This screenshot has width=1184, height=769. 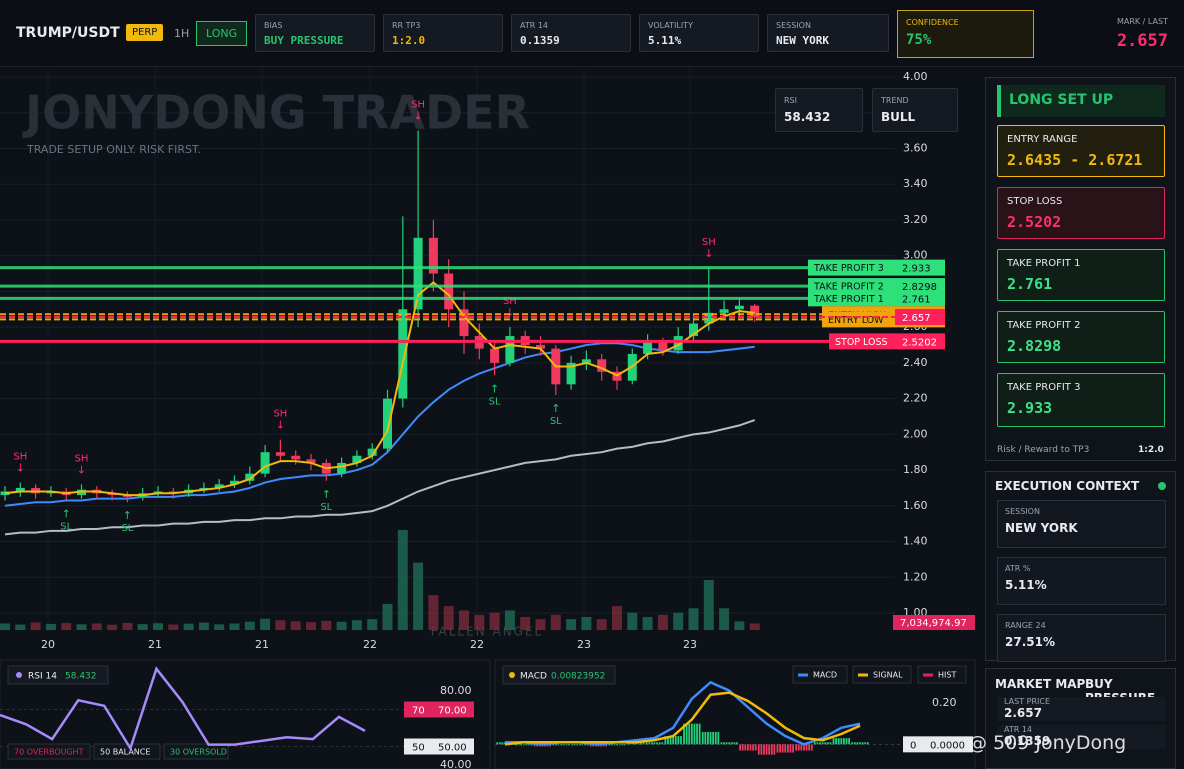 I want to click on last-price-tag, so click(x=920, y=316).